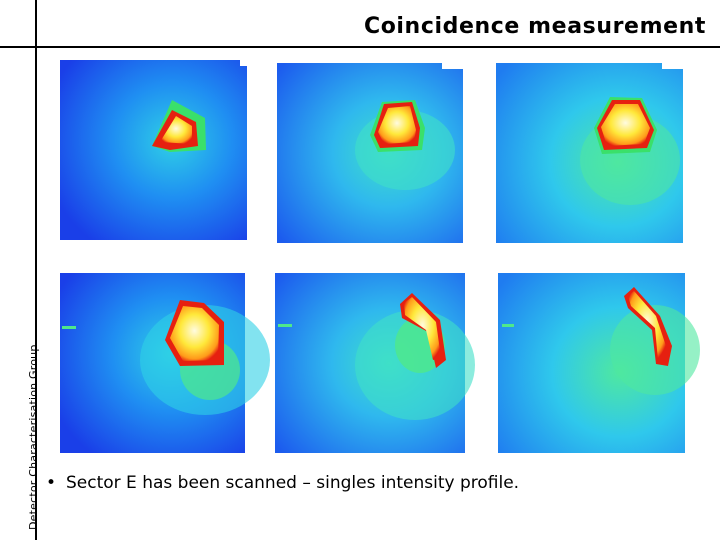 This screenshot has width=720, height=540. I want to click on slide-title: Coincidence measurement, so click(534, 26).